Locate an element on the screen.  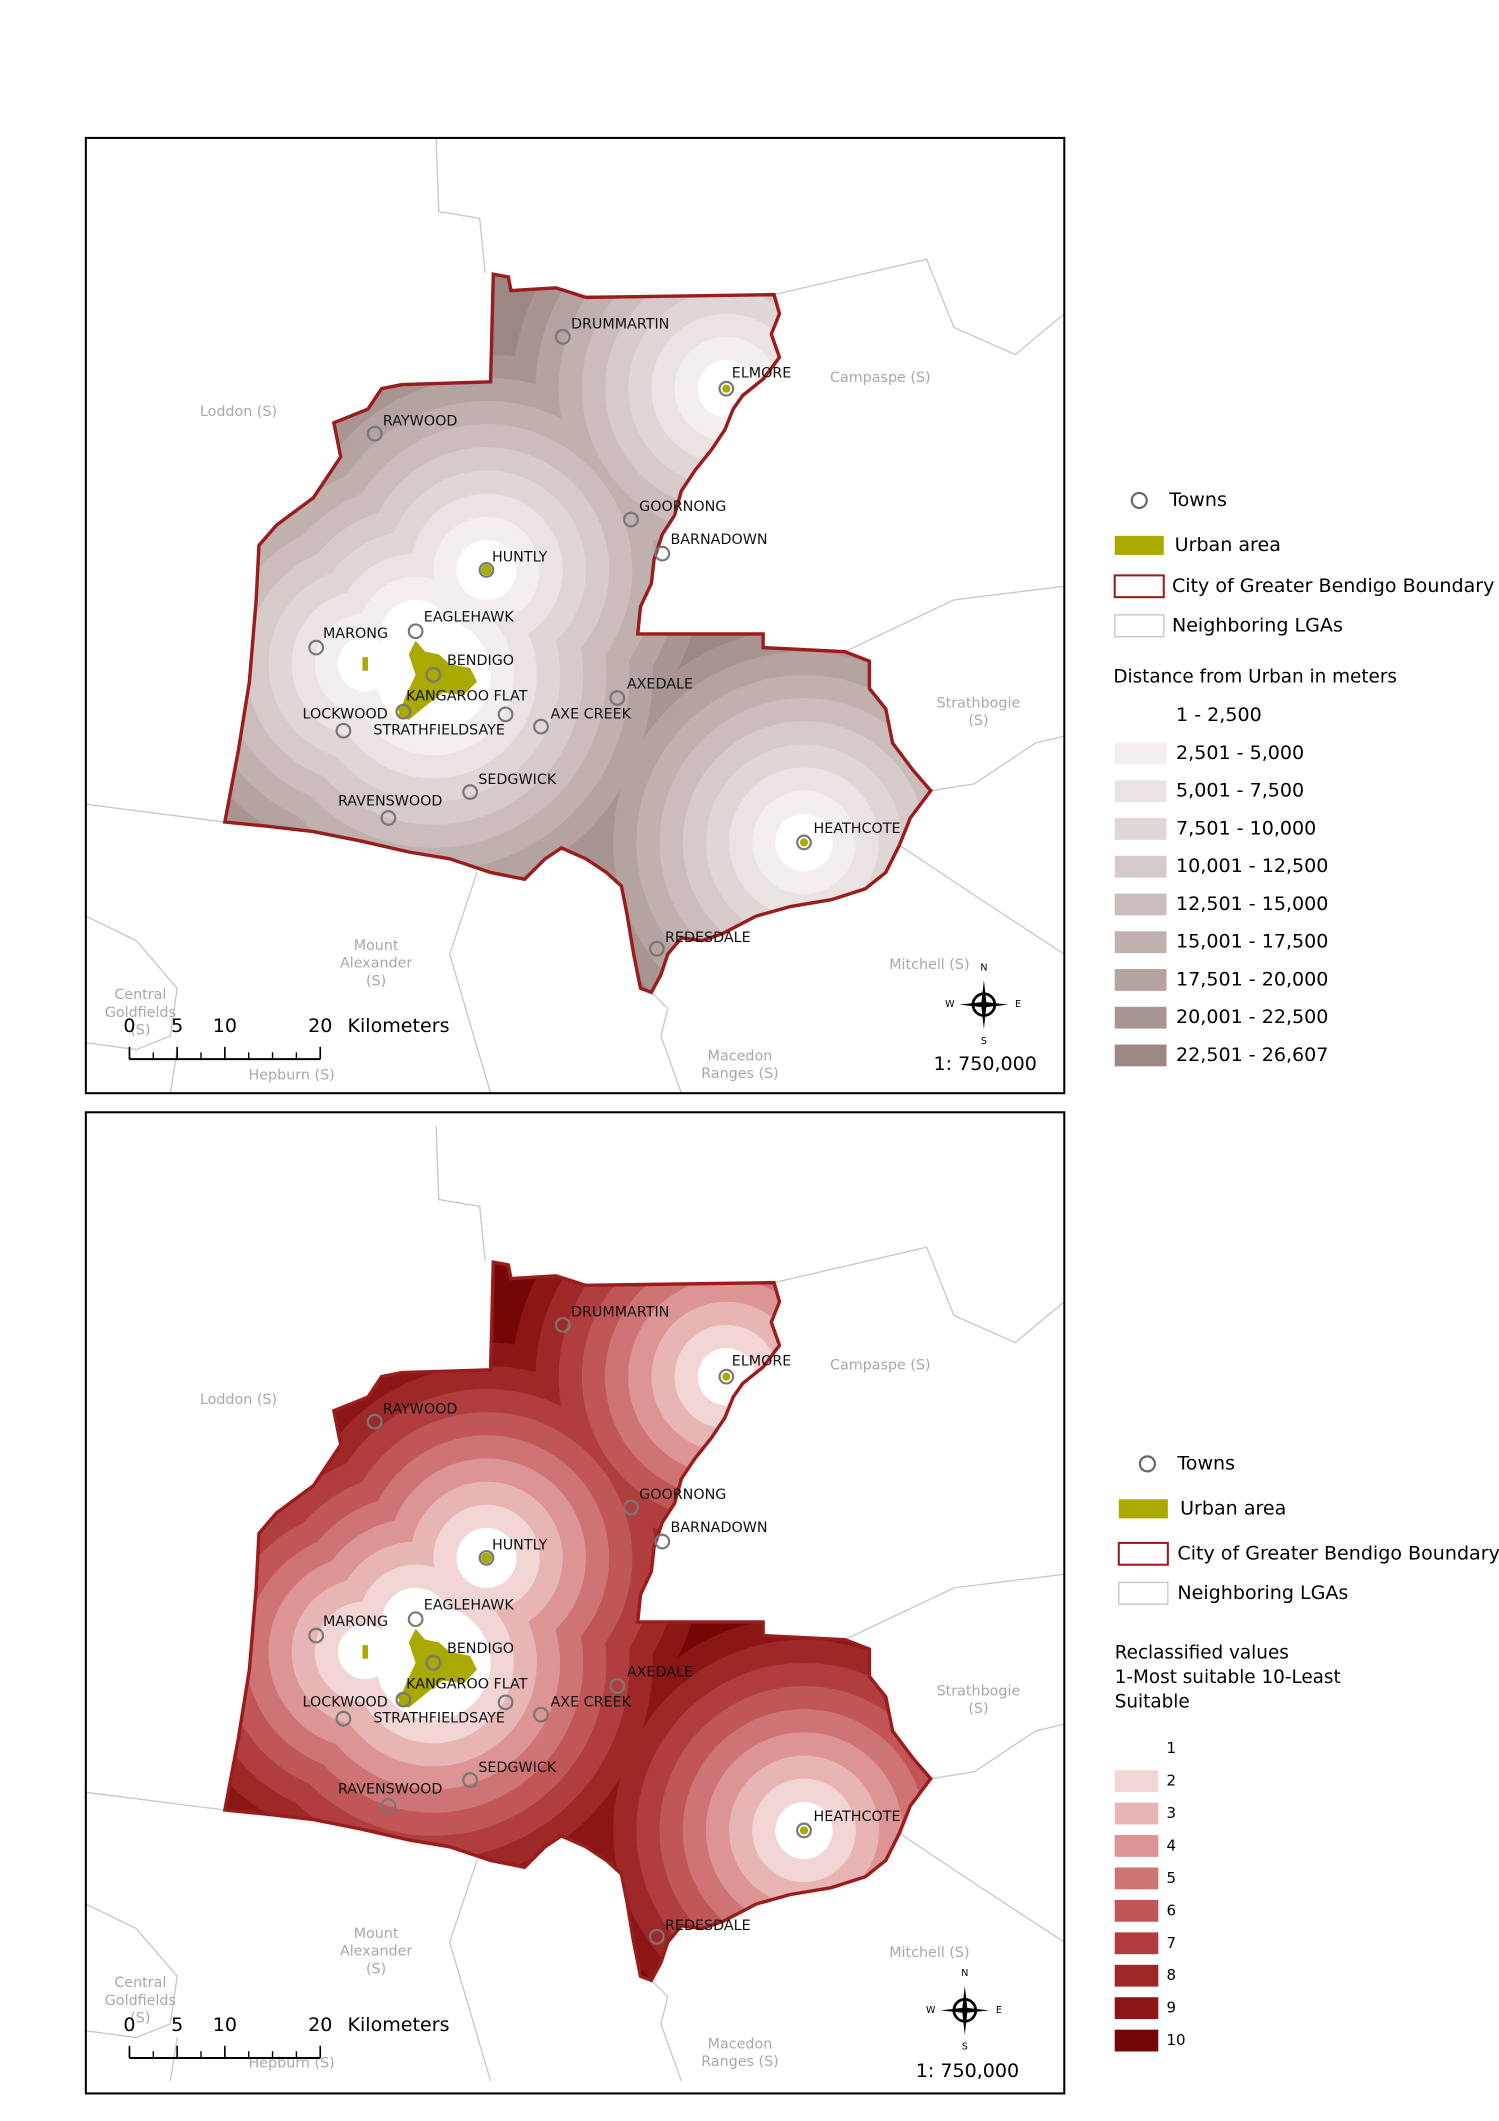
lga-label: Mitchell (S) is located at coordinates (929, 965).